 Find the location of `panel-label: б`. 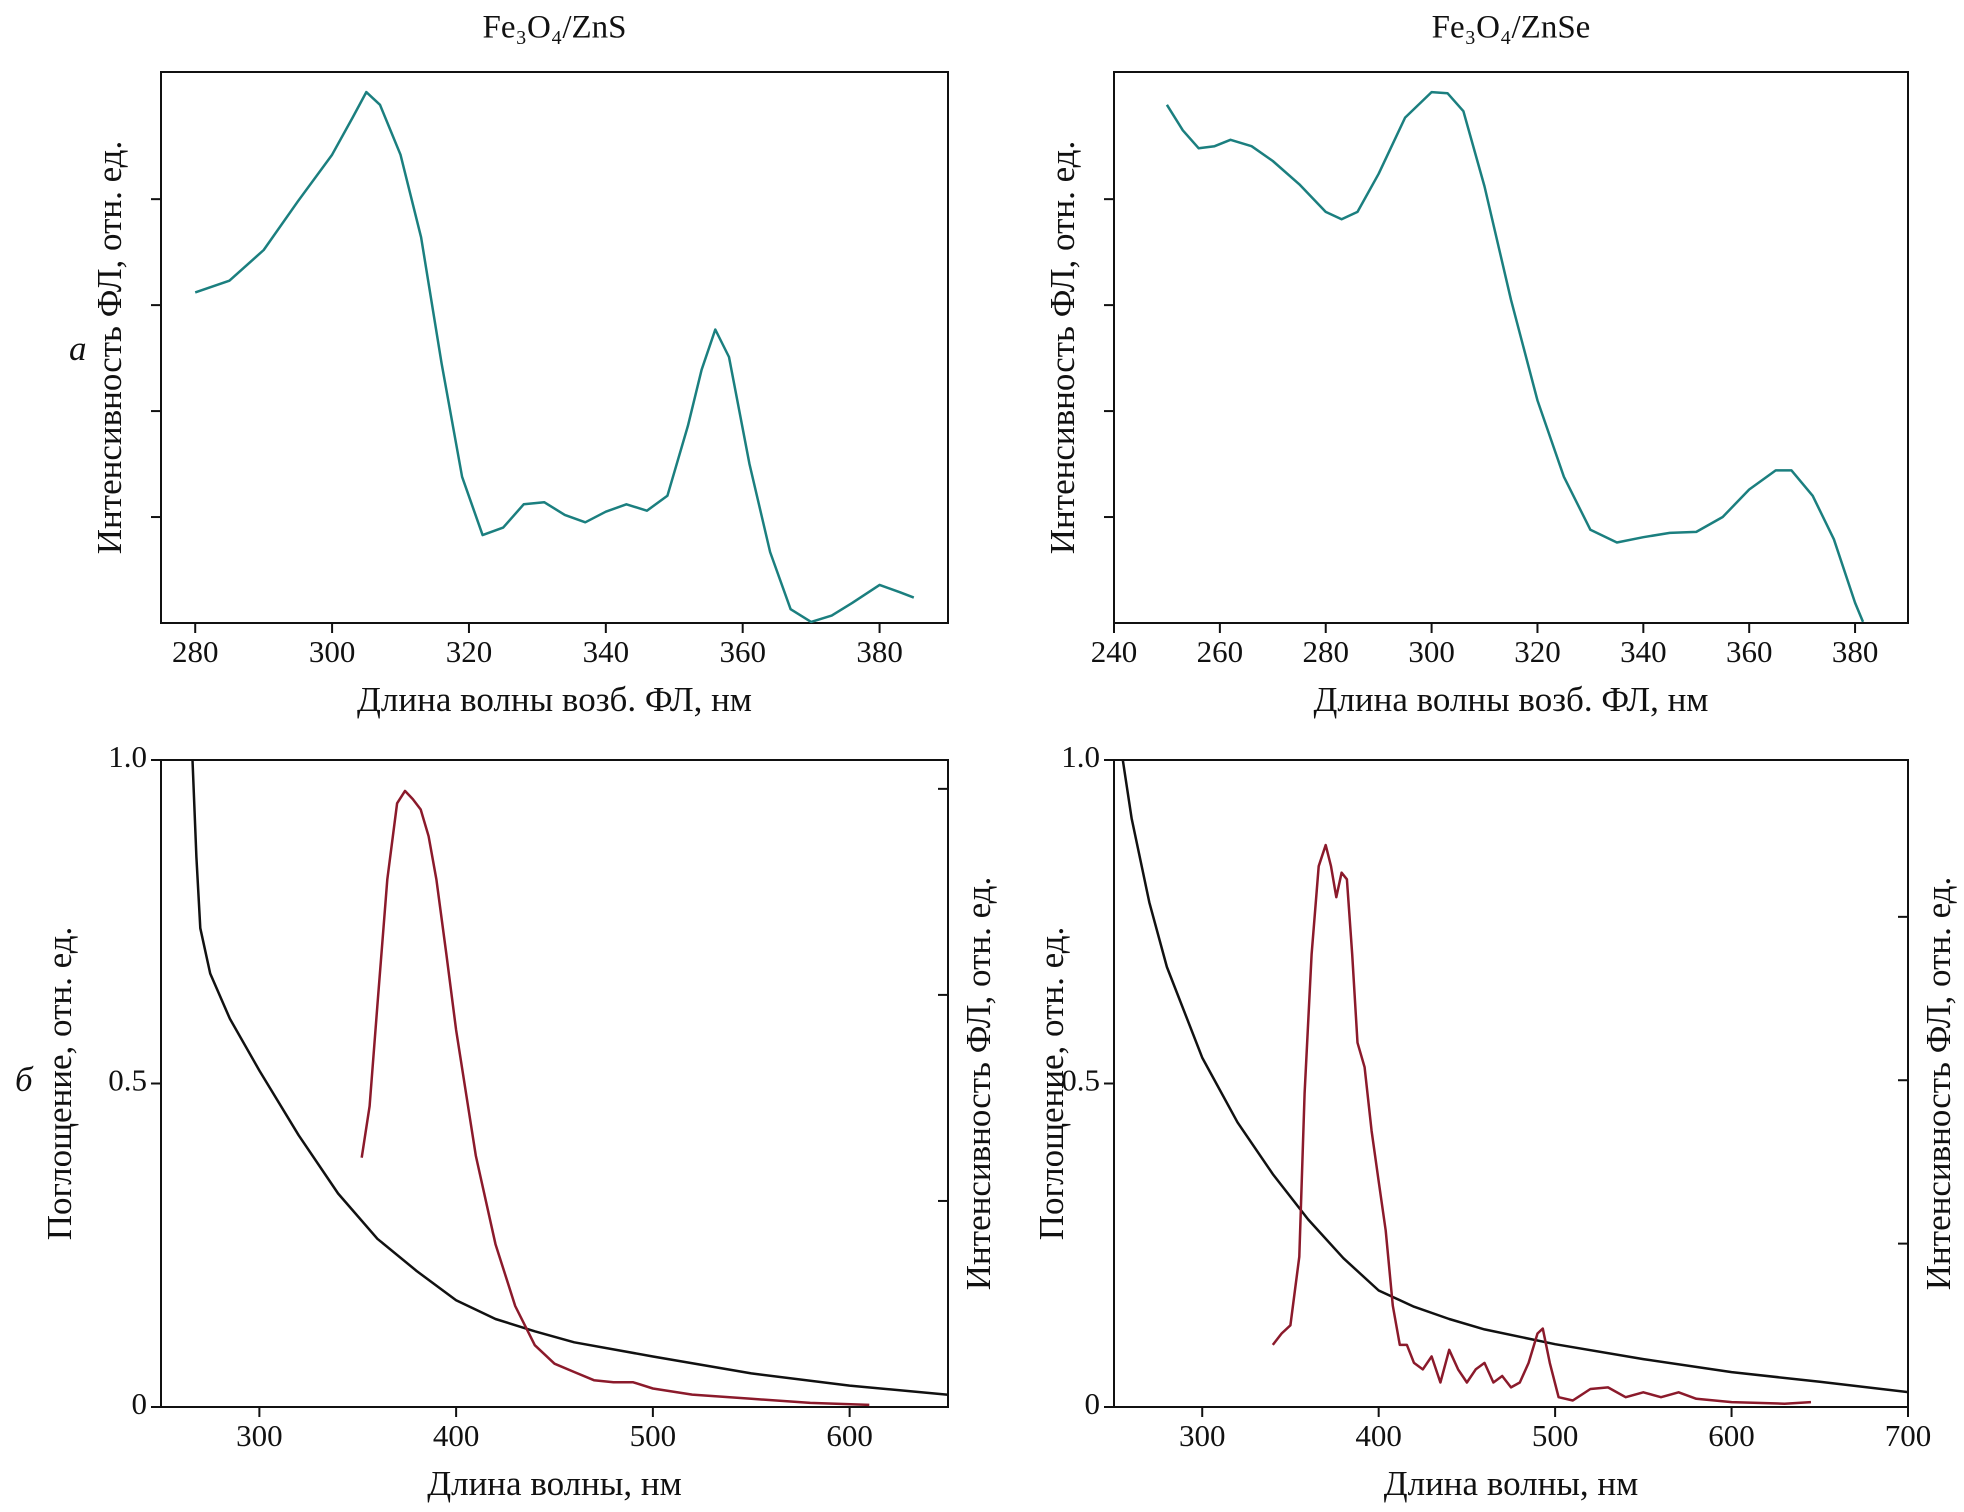

panel-label: б is located at coordinates (24, 1079).